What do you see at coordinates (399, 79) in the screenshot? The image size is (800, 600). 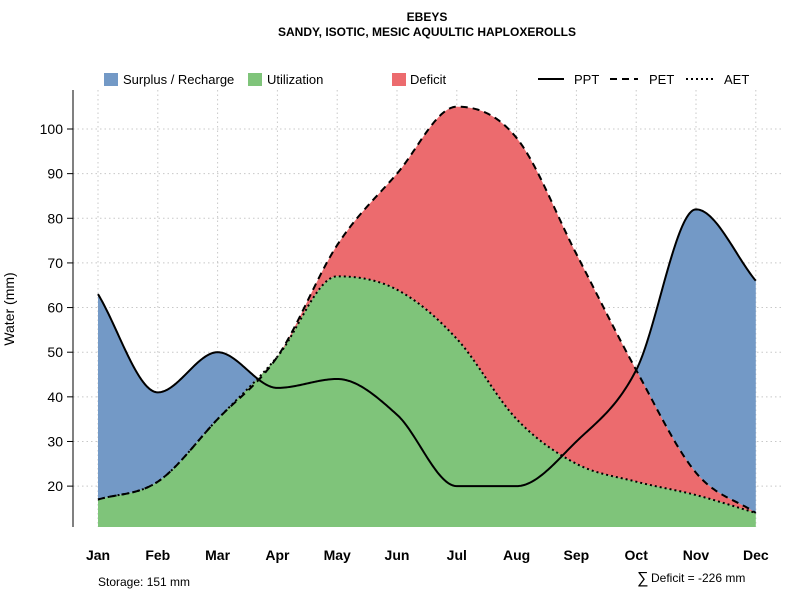 I see `legend-swatch-deficit` at bounding box center [399, 79].